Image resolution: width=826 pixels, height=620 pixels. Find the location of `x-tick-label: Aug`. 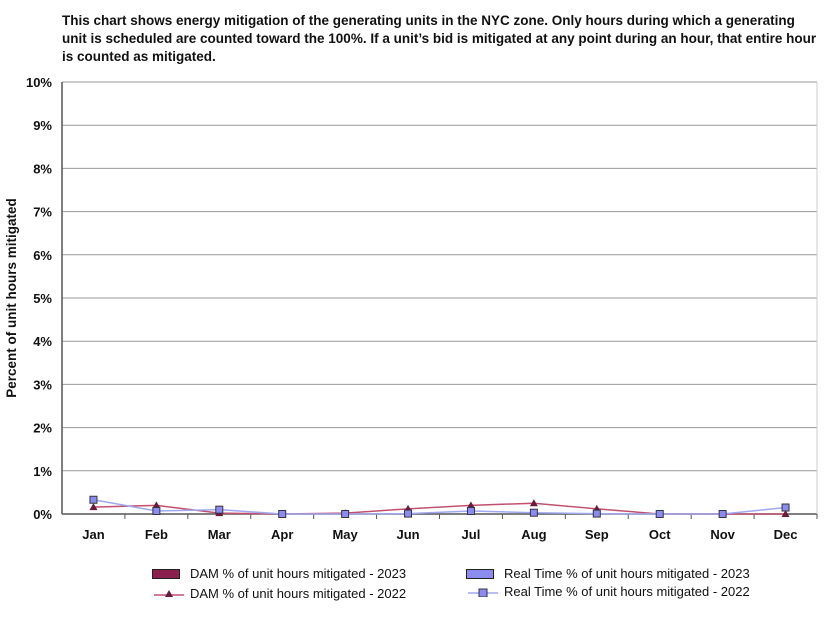

x-tick-label: Aug is located at coordinates (533, 534).